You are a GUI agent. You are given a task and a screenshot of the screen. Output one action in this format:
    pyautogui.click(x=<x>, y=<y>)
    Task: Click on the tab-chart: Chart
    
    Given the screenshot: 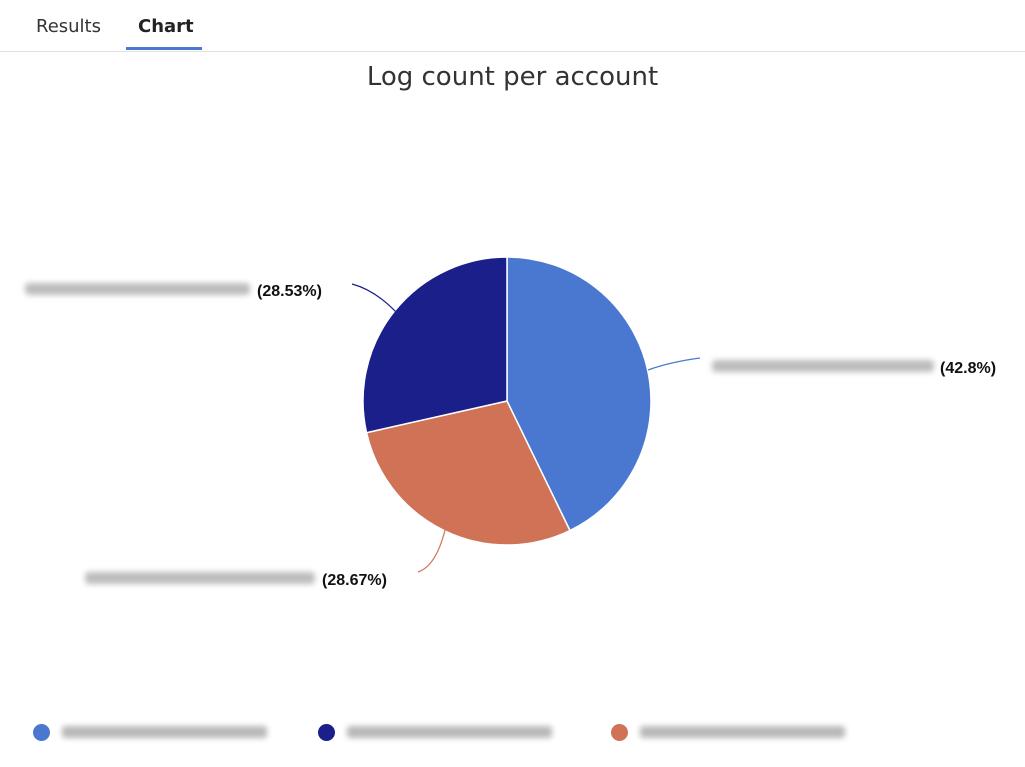 What is the action you would take?
    pyautogui.click(x=166, y=26)
    